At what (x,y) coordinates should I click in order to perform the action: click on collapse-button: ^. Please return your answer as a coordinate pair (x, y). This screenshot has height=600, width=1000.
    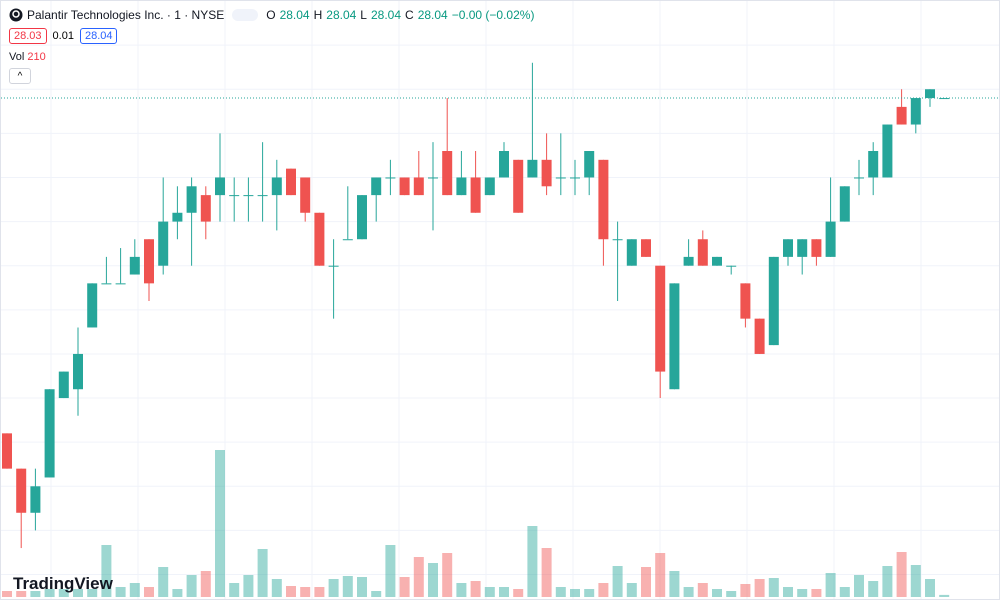
    Looking at the image, I should click on (20, 76).